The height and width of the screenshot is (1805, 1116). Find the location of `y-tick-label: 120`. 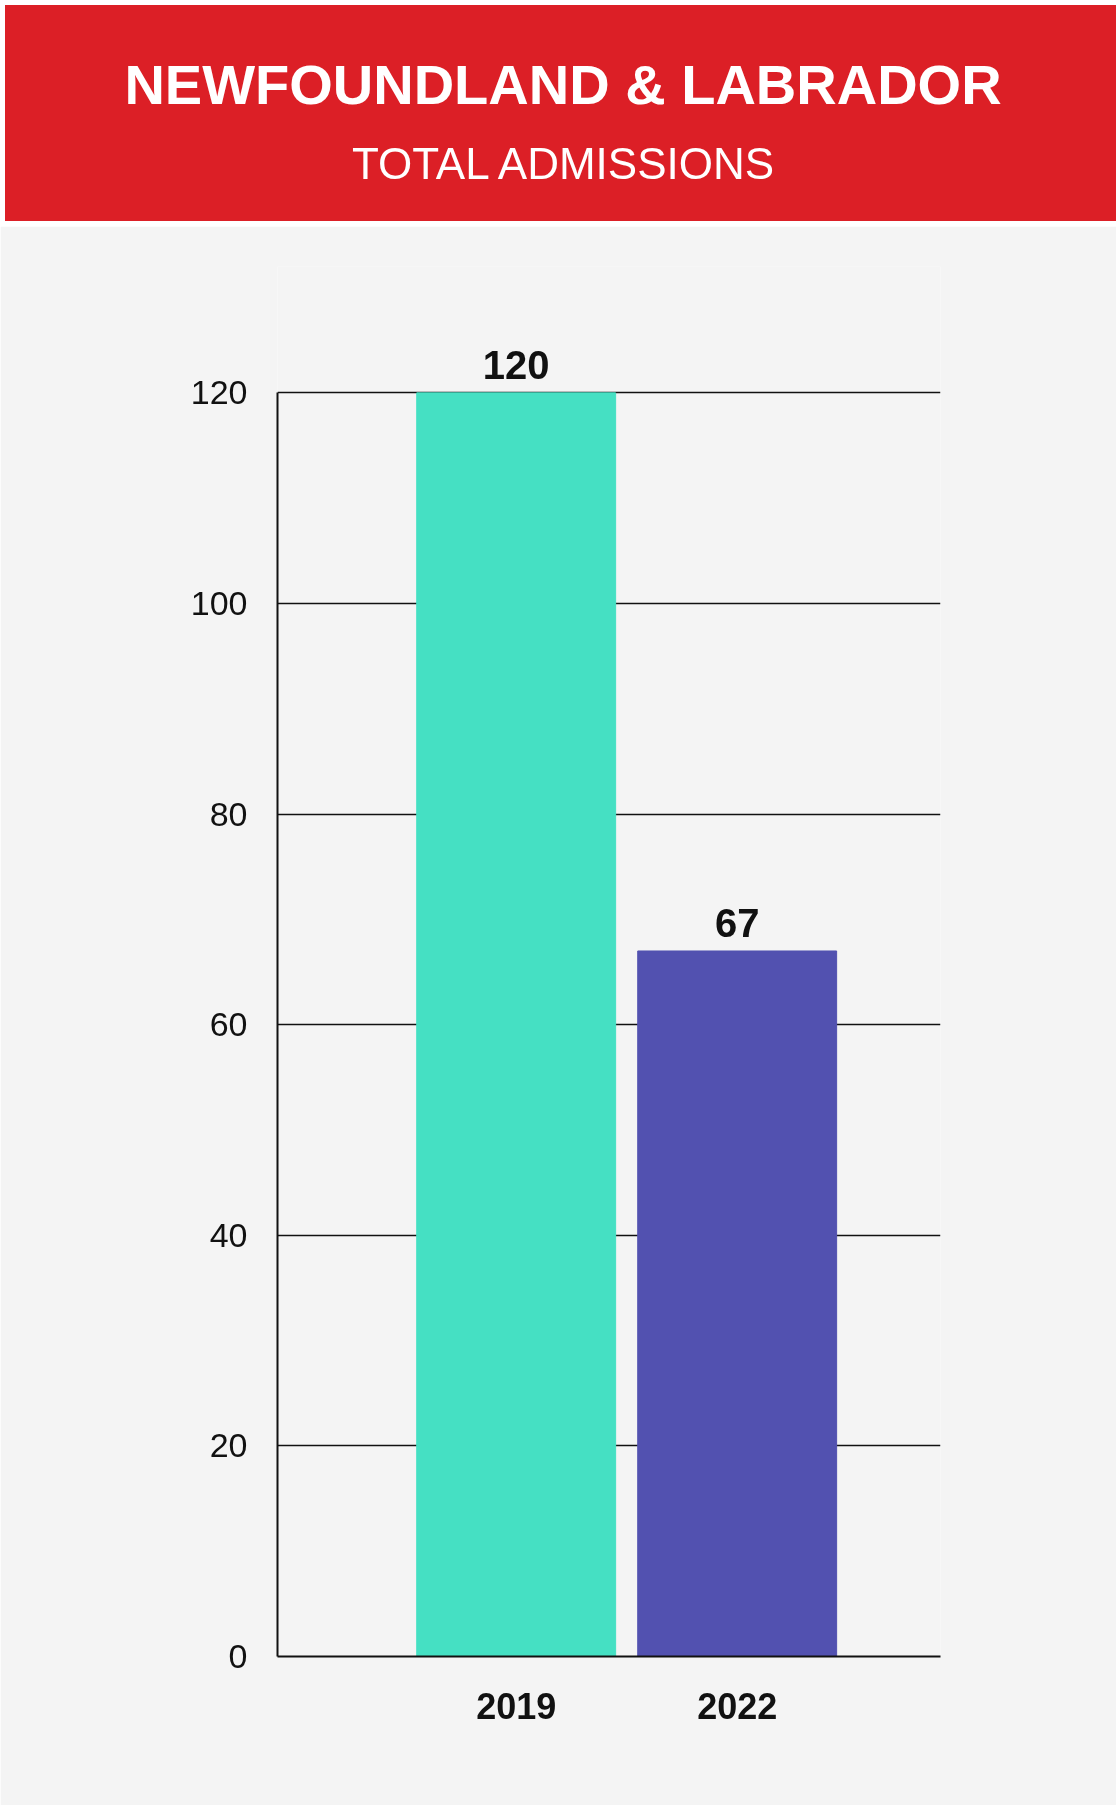

y-tick-label: 120 is located at coordinates (219, 392).